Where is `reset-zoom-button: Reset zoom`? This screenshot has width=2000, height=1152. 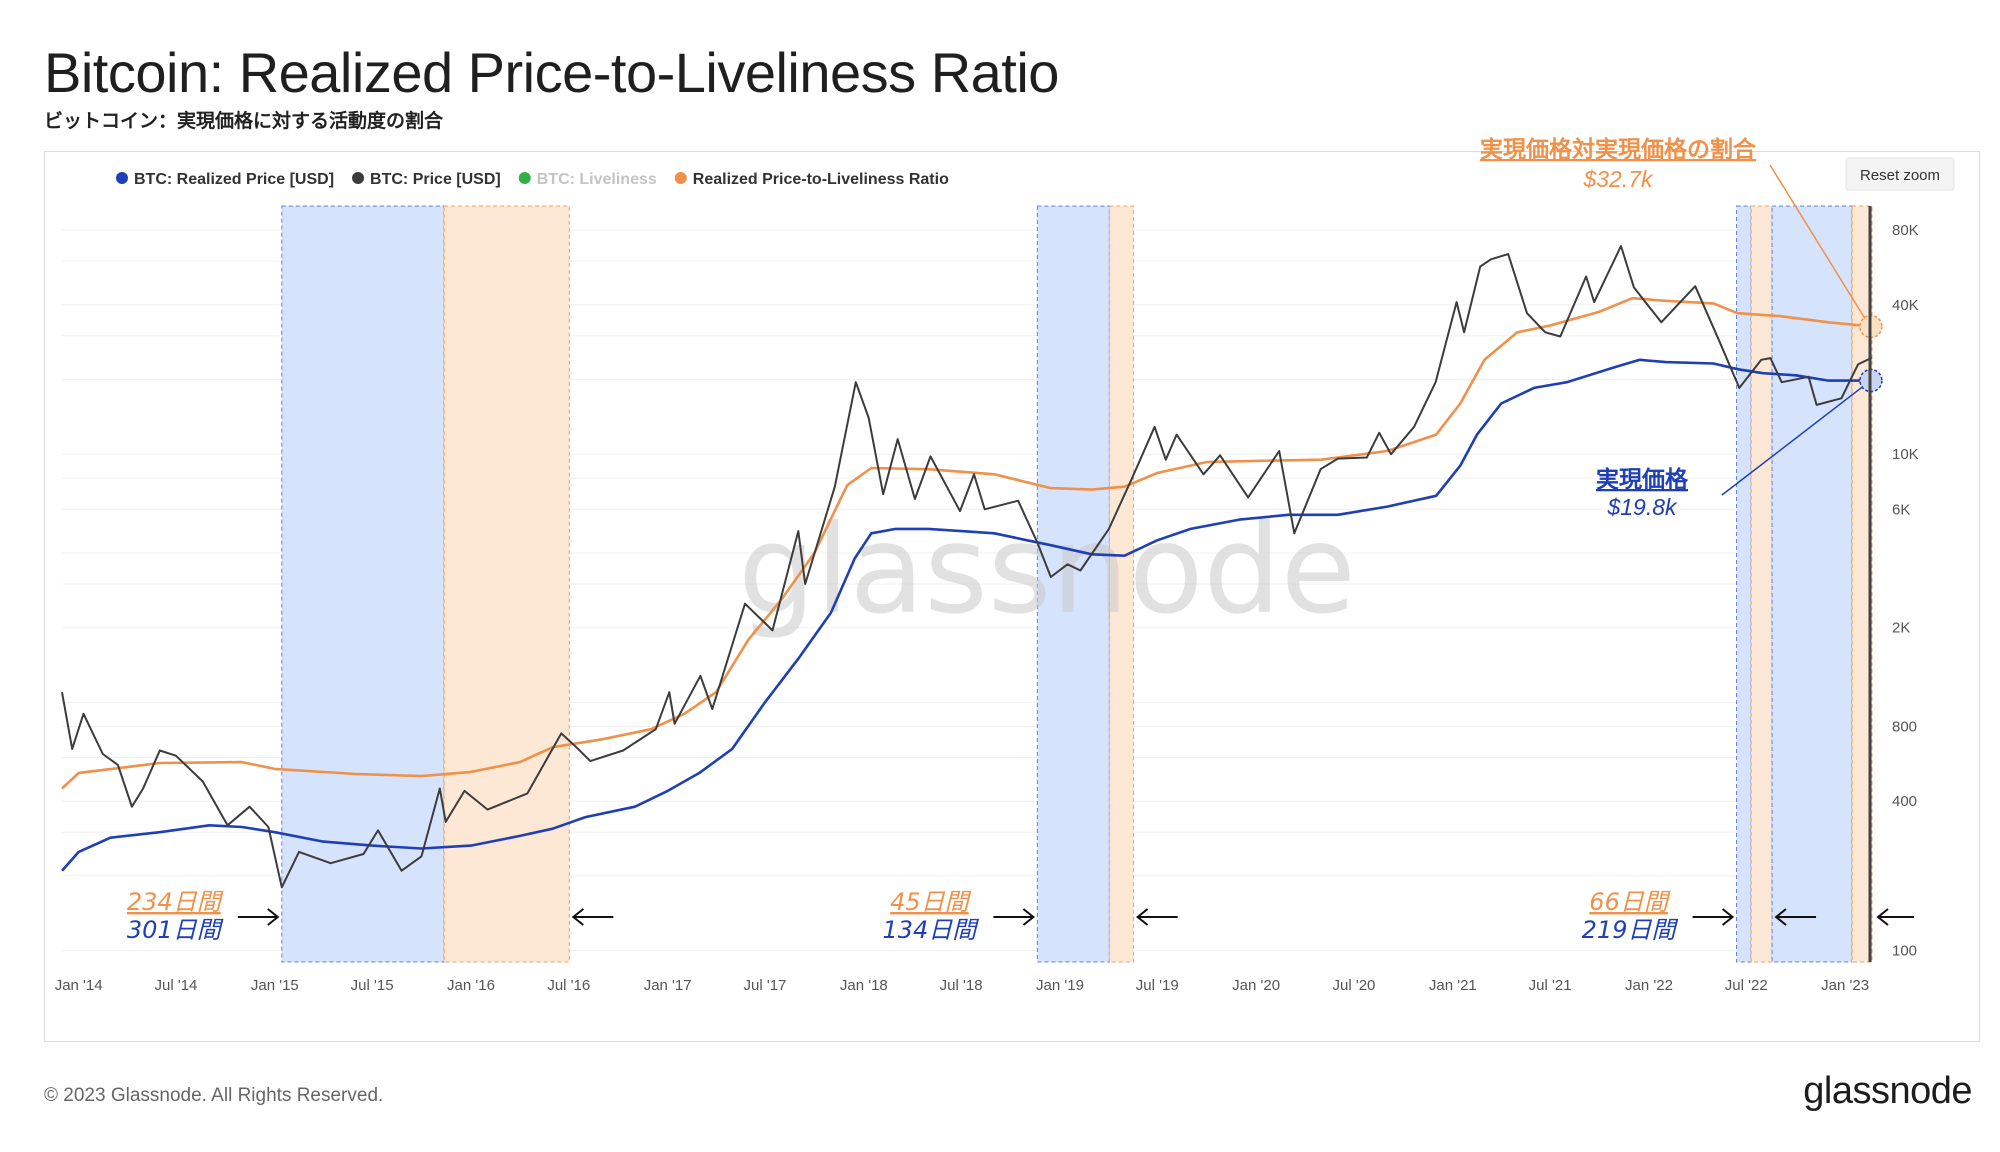
reset-zoom-button: Reset zoom is located at coordinates (1900, 174).